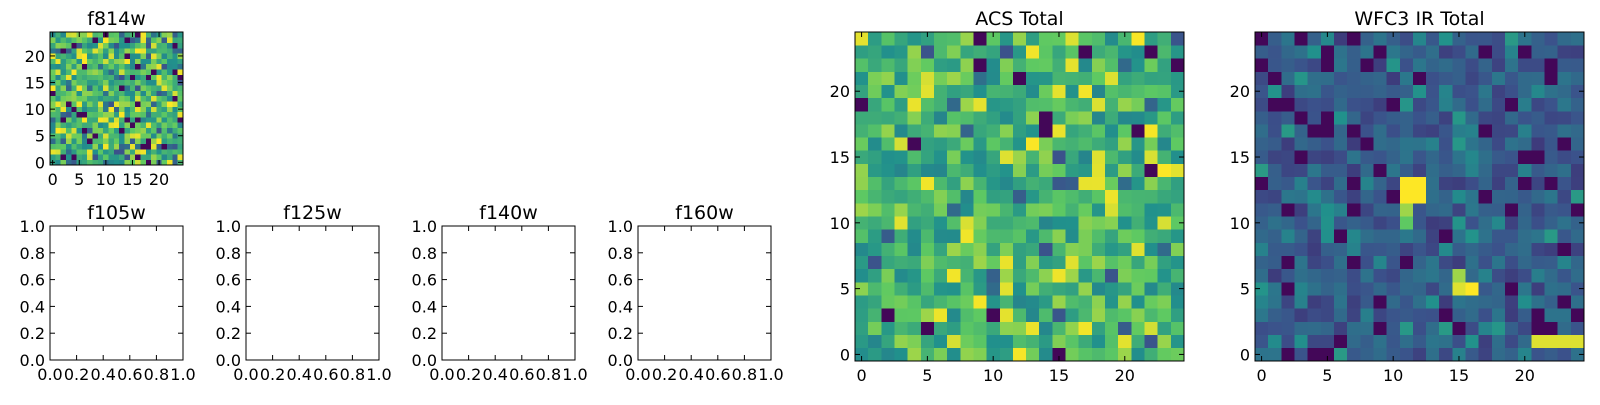 This screenshot has width=1600, height=405. I want to click on y-tick-label: 0.0, so click(228, 360).